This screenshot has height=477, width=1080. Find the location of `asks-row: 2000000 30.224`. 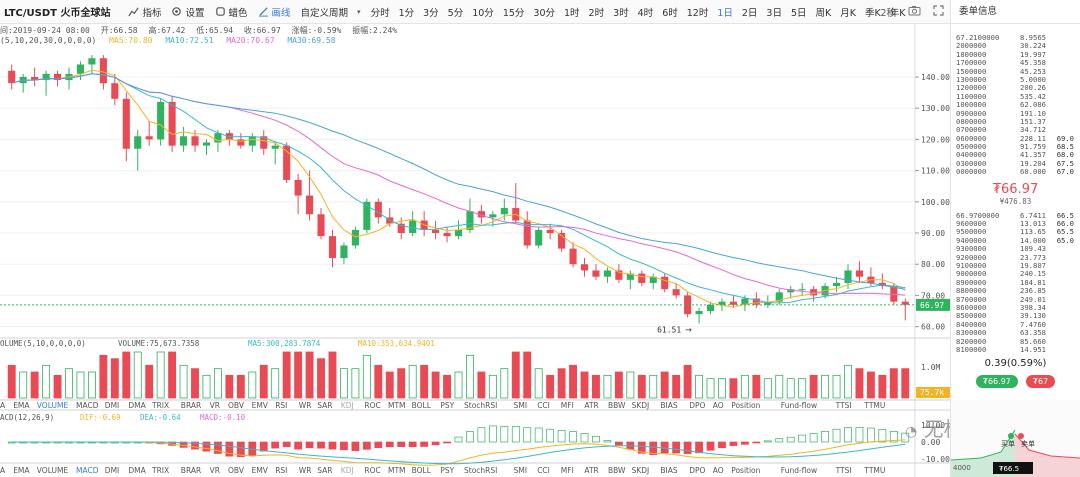

asks-row: 2000000 30.224 is located at coordinates (1015, 45).